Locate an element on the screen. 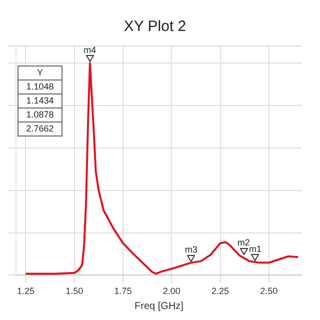  x-tick-label: 2.00 is located at coordinates (171, 291).